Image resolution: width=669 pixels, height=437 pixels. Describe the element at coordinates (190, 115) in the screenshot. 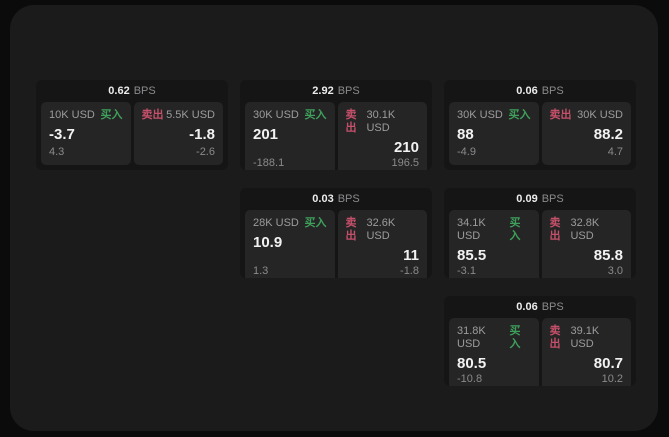

I see `sell-amount: 5.5K USD` at that location.